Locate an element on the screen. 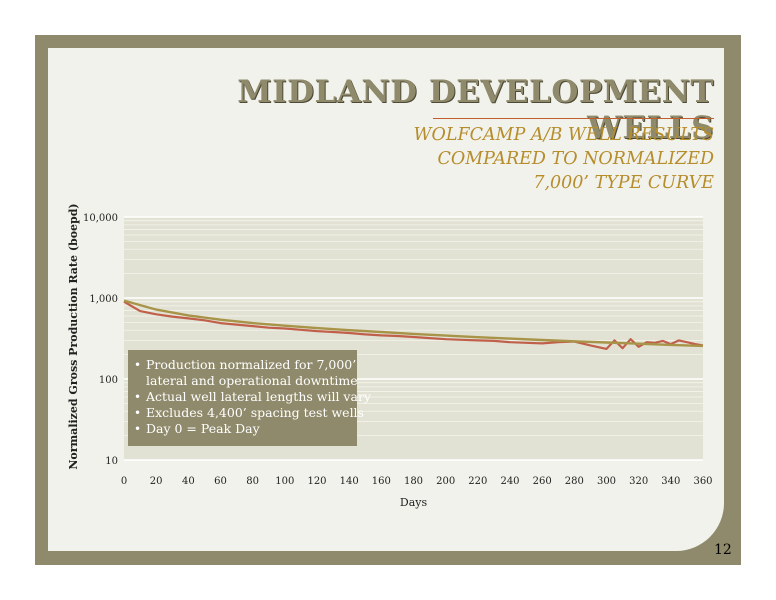 This screenshot has height=600, width=776. subtitle-rule is located at coordinates (573, 118).